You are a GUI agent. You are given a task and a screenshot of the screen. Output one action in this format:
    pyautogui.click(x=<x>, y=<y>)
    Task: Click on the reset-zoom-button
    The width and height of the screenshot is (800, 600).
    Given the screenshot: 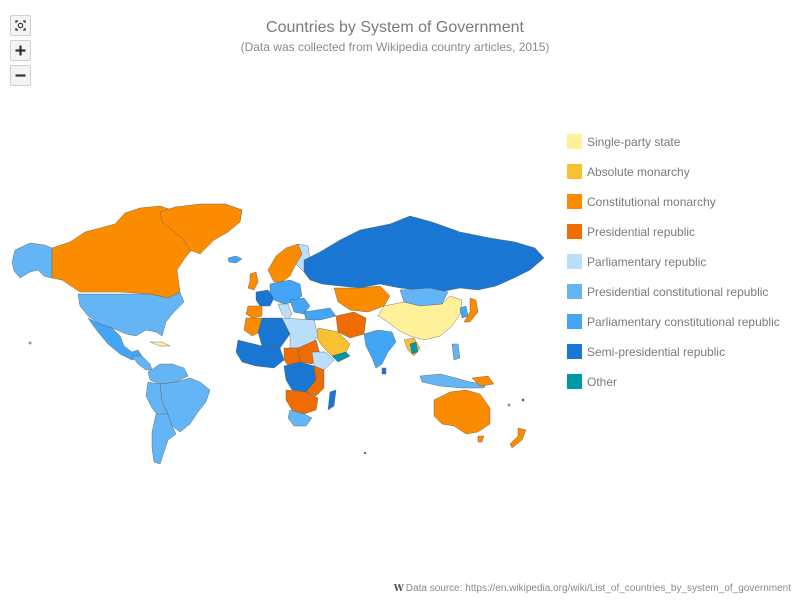 What is the action you would take?
    pyautogui.click(x=20, y=25)
    